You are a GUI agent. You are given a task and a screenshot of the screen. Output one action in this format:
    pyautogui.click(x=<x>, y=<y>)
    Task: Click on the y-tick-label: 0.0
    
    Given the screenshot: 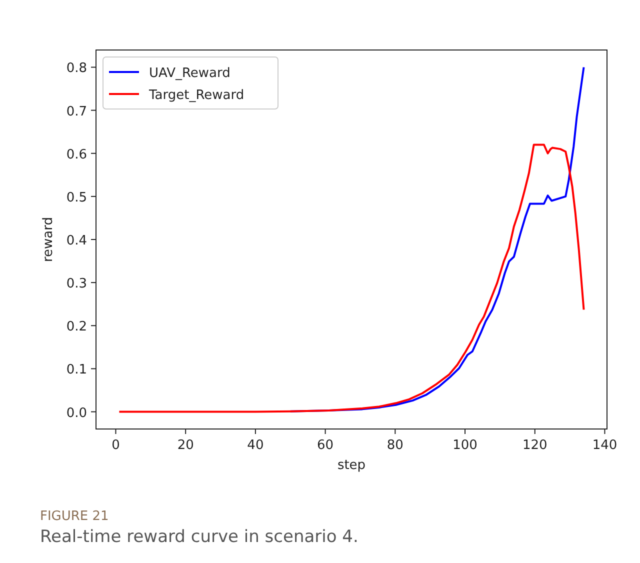 What is the action you would take?
    pyautogui.click(x=76, y=413)
    